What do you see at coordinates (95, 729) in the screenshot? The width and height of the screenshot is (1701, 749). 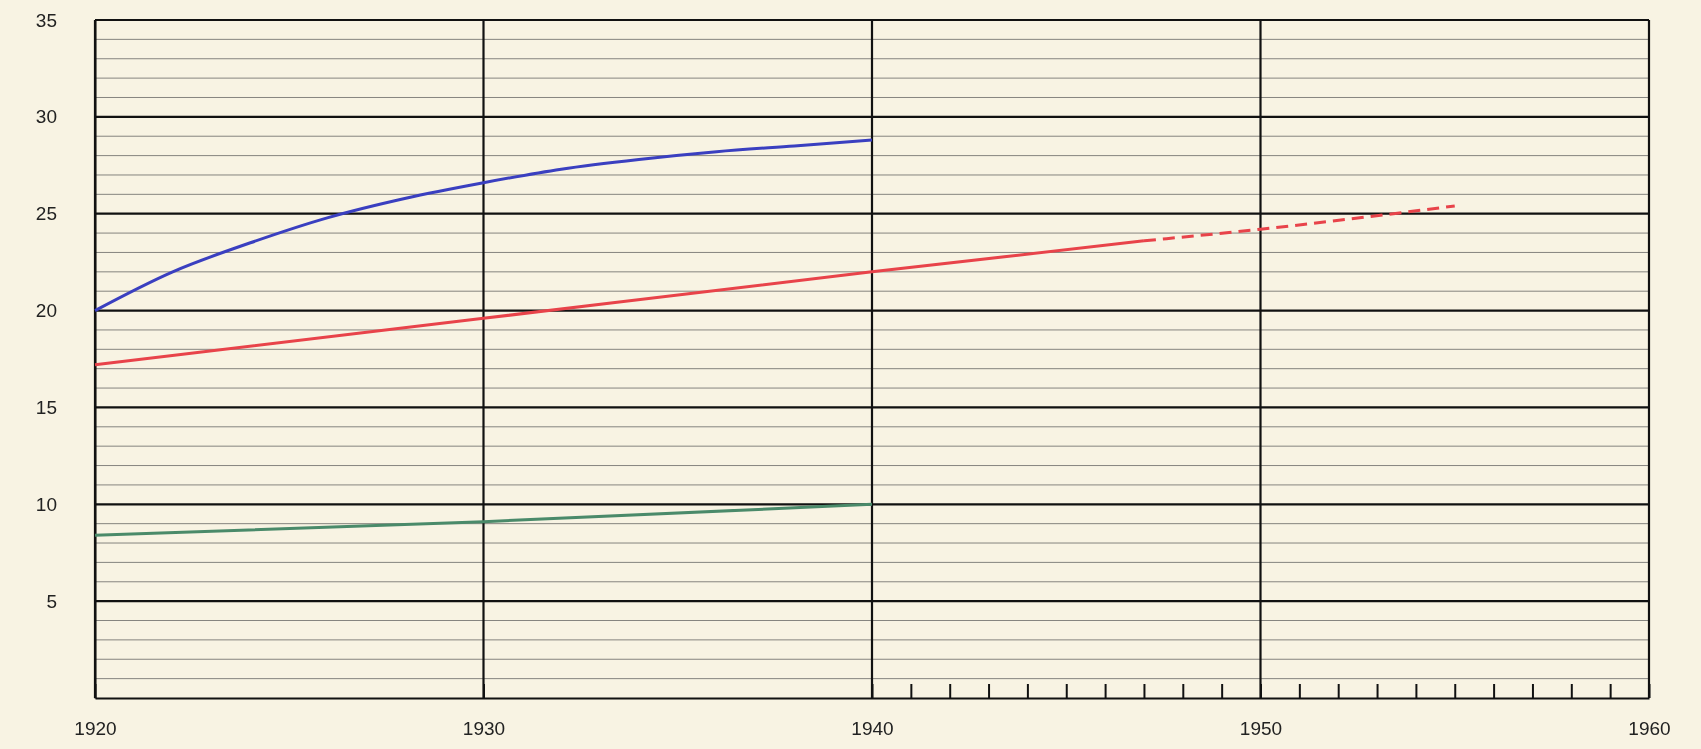 I see `x-tick-label: 1920` at bounding box center [95, 729].